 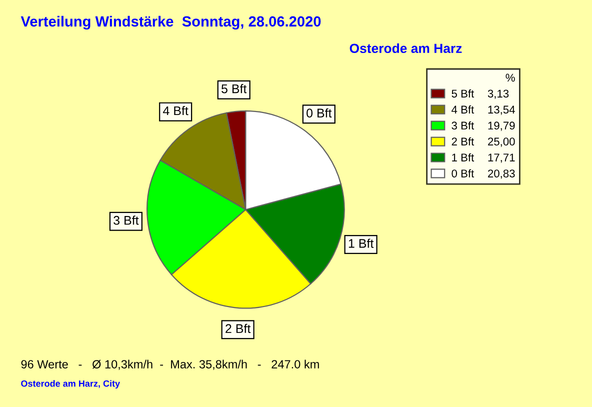 What do you see at coordinates (501, 126) in the screenshot?
I see `data-label: 19,79` at bounding box center [501, 126].